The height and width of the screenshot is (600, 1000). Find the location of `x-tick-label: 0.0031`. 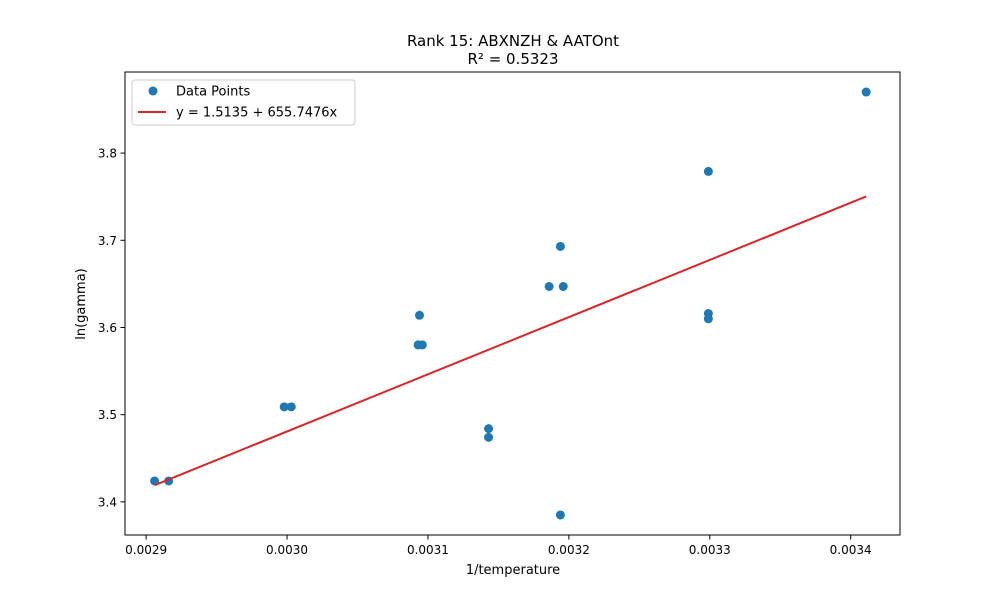

x-tick-label: 0.0031 is located at coordinates (428, 550).